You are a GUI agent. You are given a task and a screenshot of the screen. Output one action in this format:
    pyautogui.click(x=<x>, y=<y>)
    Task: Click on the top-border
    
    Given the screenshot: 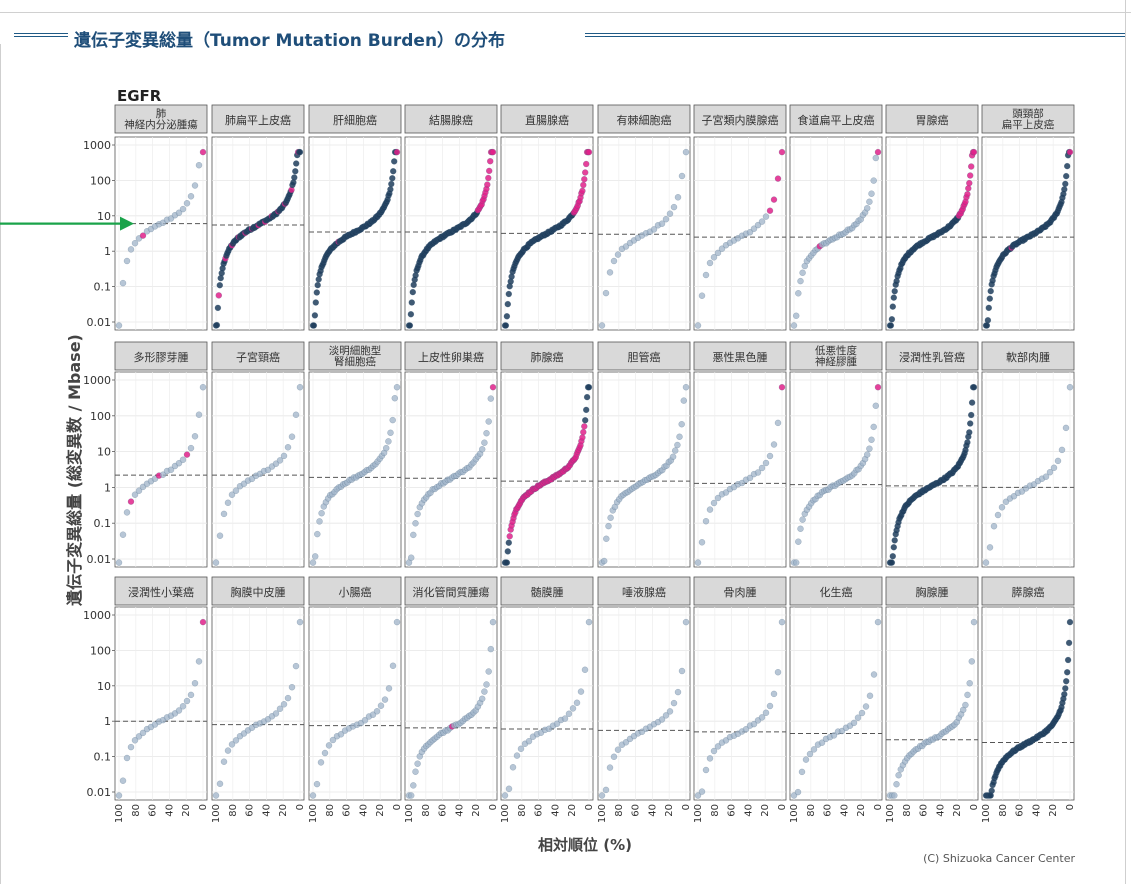 What is the action you would take?
    pyautogui.click(x=565, y=12)
    